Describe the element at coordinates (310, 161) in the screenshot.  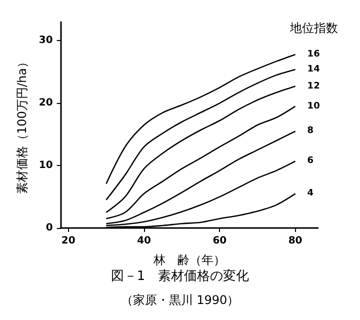
I see `series-label: 6` at that location.